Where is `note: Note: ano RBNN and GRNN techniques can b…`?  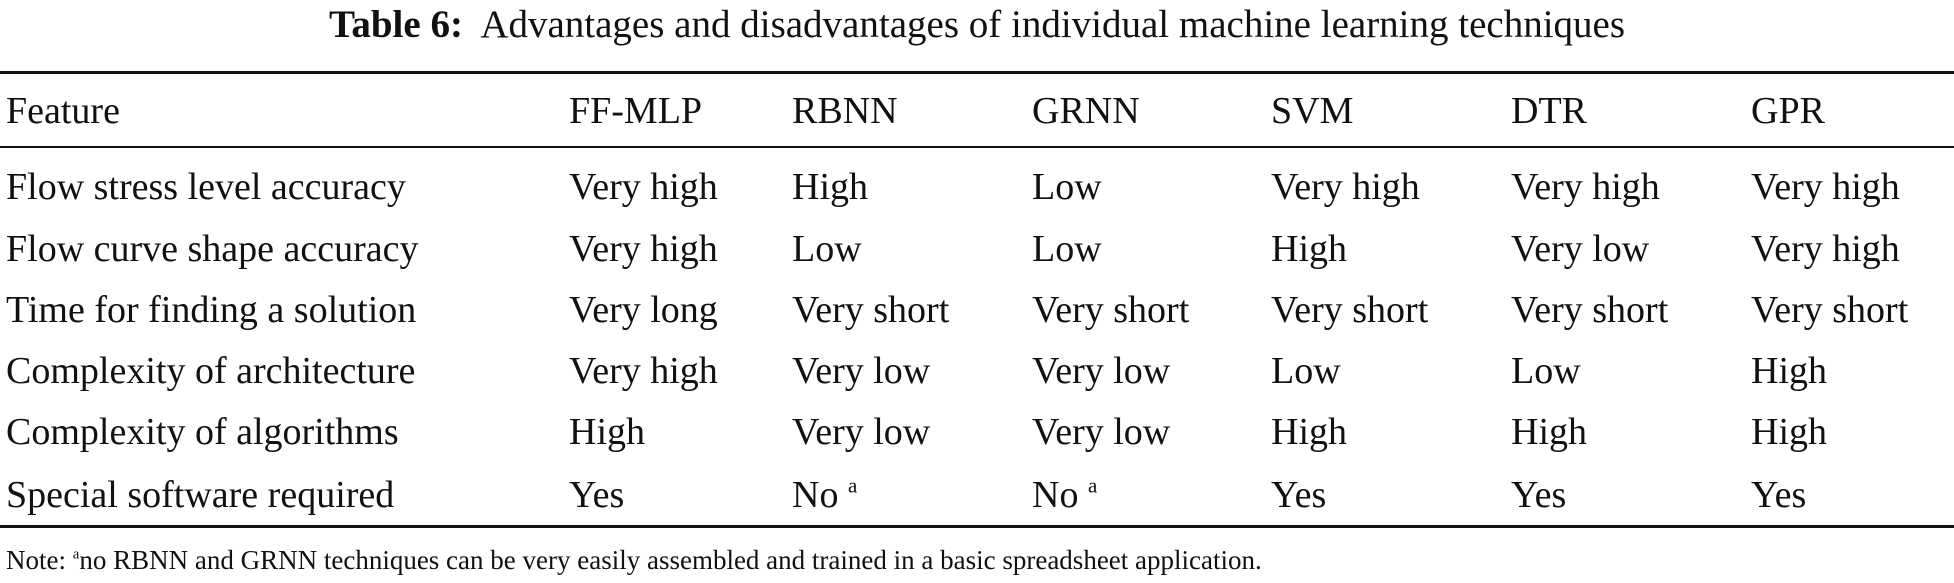 note: Note: ano RBNN and GRNN techniques can b… is located at coordinates (634, 560).